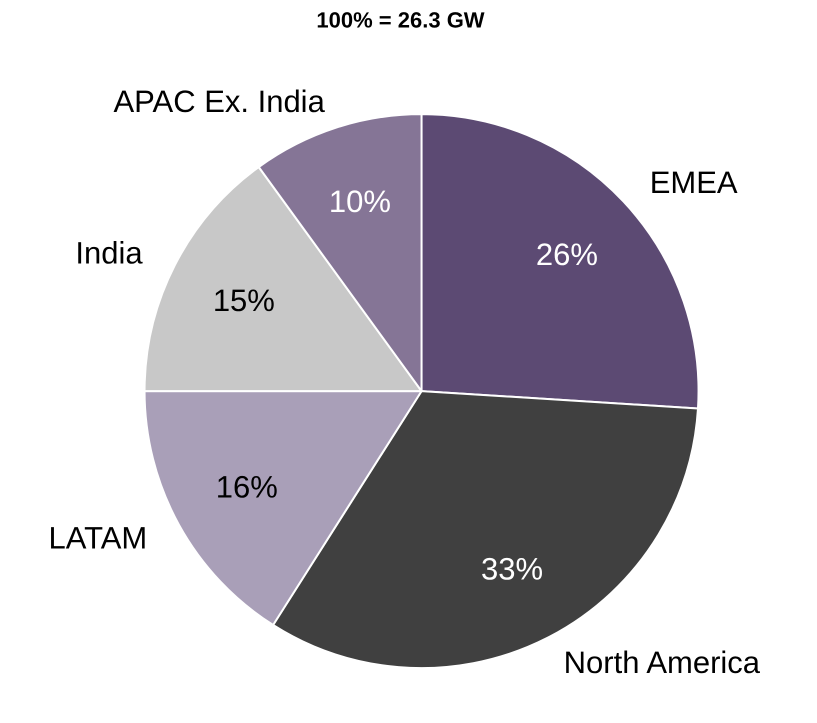  Describe the element at coordinates (109, 252) in the screenshot. I see `slice-label: India` at that location.